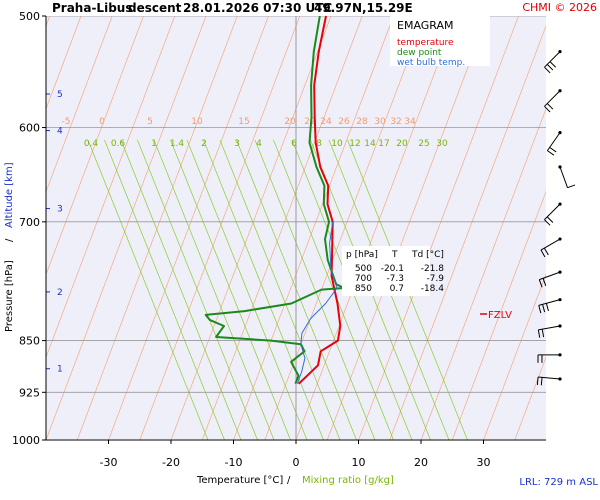 The image size is (600, 500). I want to click on mixing-ratio-label: 1, so click(154, 144).